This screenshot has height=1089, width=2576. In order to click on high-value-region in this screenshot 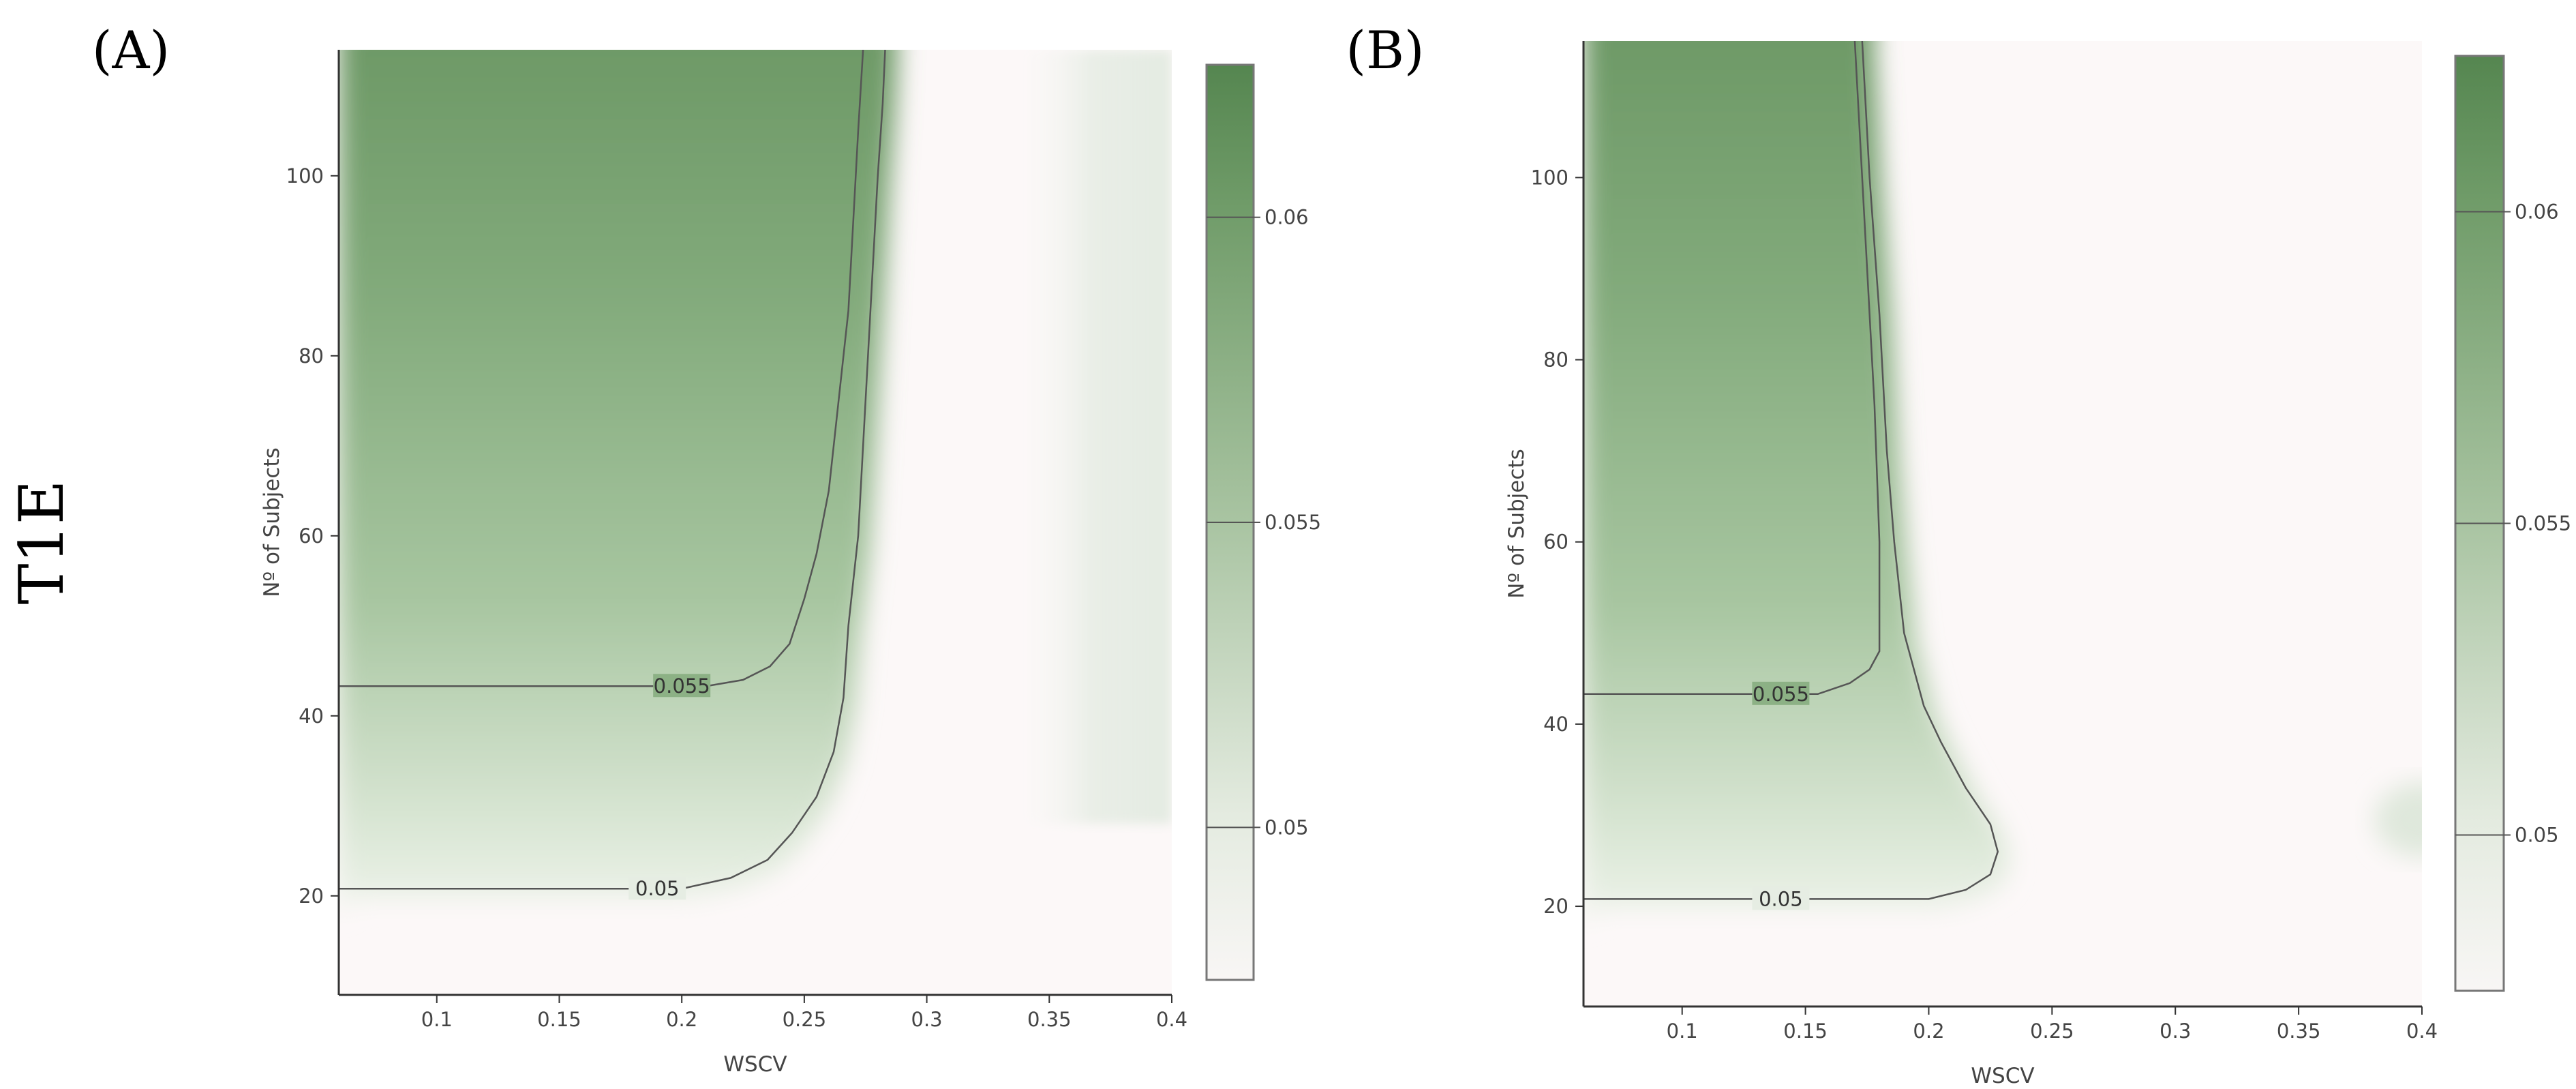, I will do `click(1797, 484)`.